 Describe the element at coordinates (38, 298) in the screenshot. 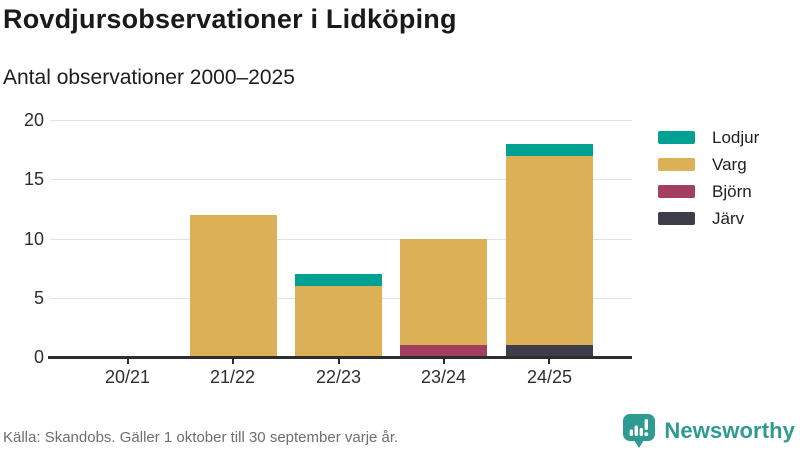

I see `y-axis-tick-label-5: 5` at that location.